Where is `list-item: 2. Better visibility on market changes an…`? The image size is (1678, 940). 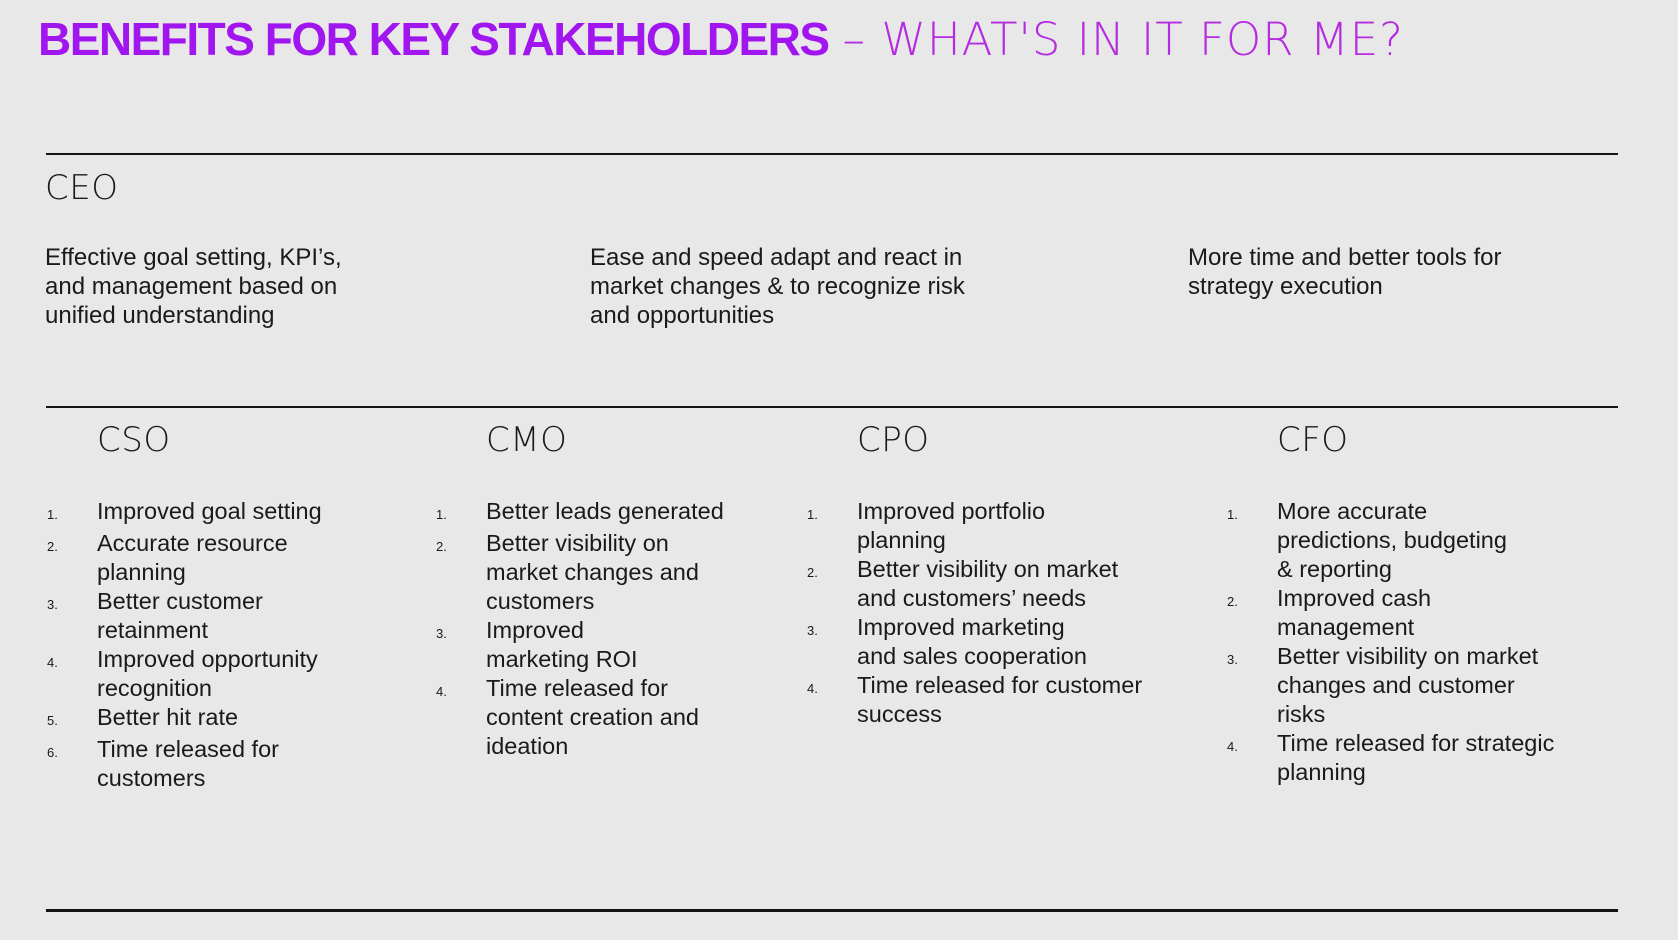 list-item: 2. Better visibility on market changes an… is located at coordinates (596, 572).